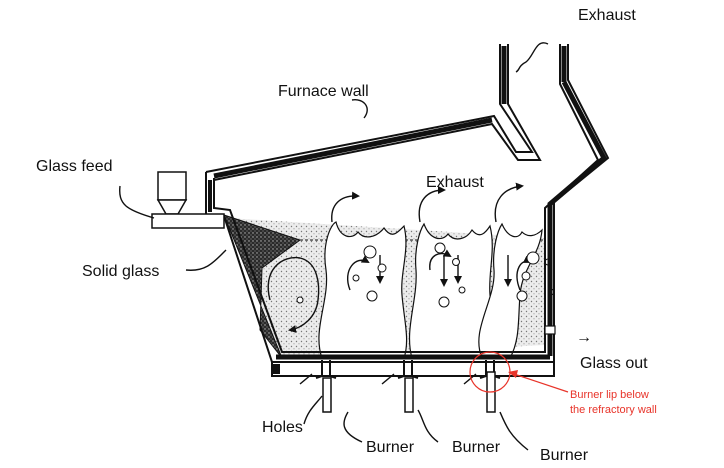  What do you see at coordinates (323, 91) in the screenshot?
I see `label-furnace-wall: Furnace wall` at bounding box center [323, 91].